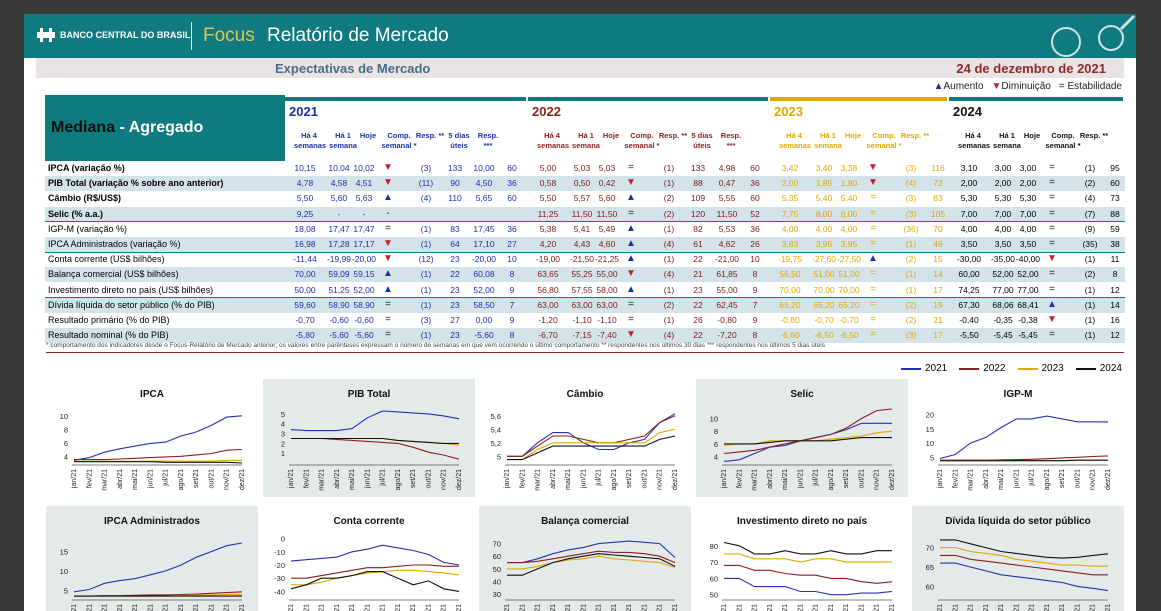 The image size is (1161, 611). Describe the element at coordinates (824, 335) in the screenshot. I see `table-cell: -6,50` at that location.